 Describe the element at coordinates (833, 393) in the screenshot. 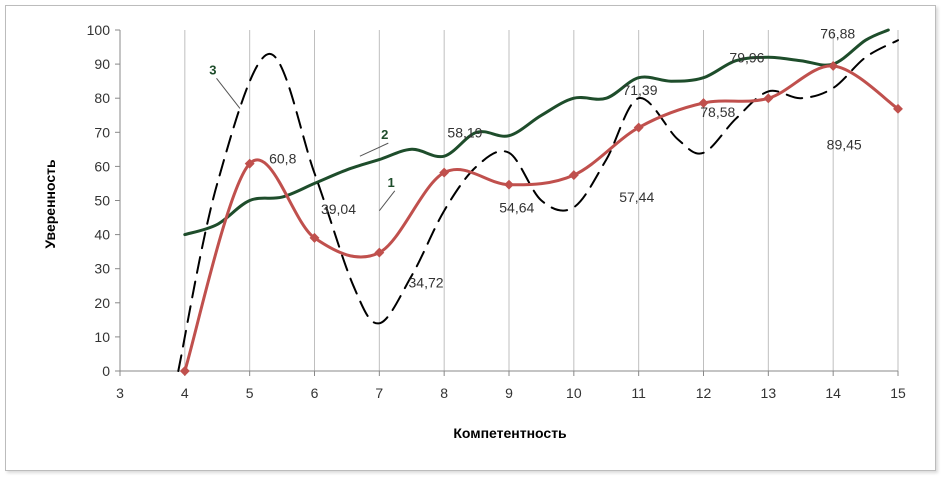

I see `x-tick-label: 14` at that location.